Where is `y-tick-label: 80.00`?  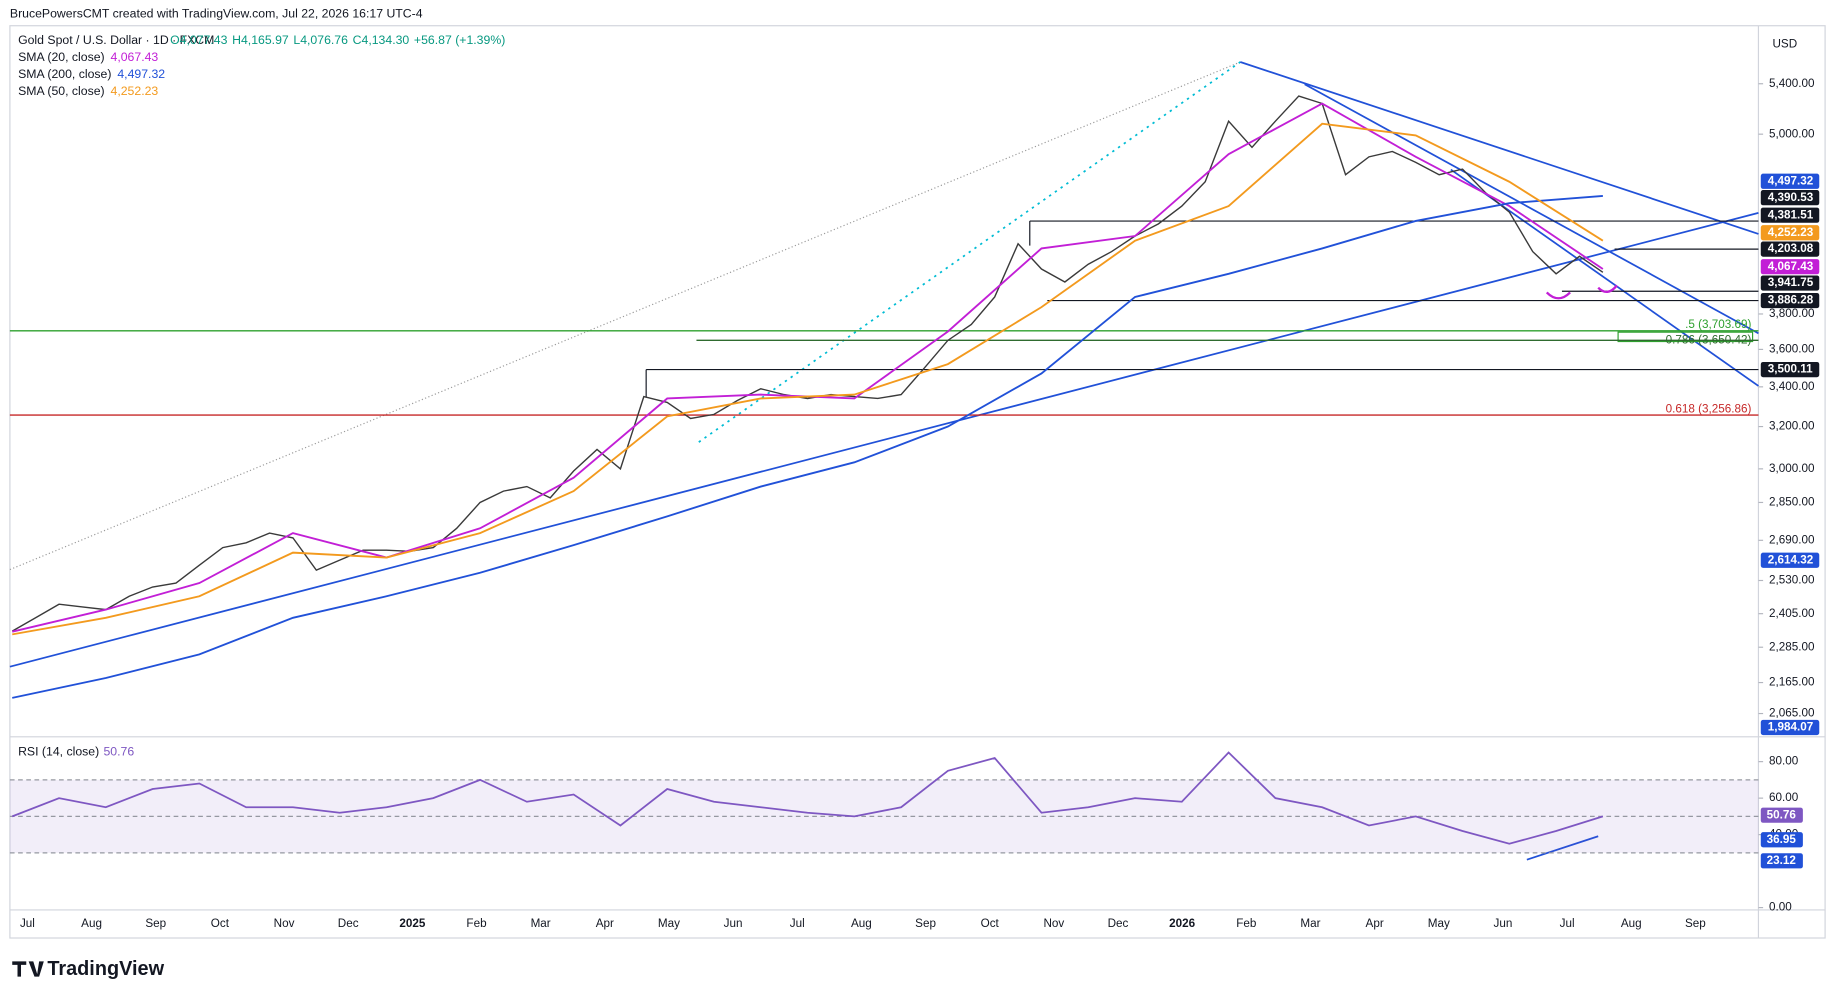
y-tick-label: 80.00 is located at coordinates (1784, 761).